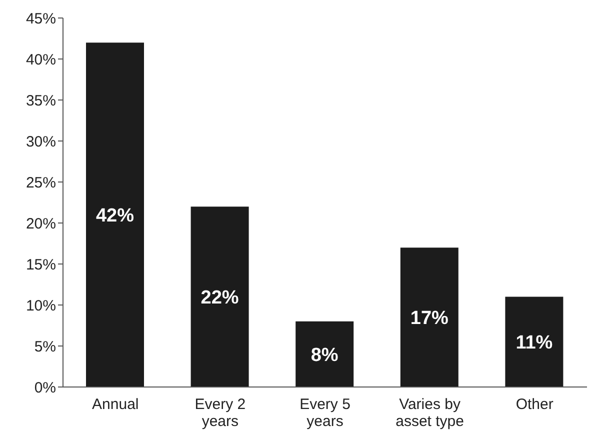  I want to click on y-tick-label: 25%, so click(41, 183).